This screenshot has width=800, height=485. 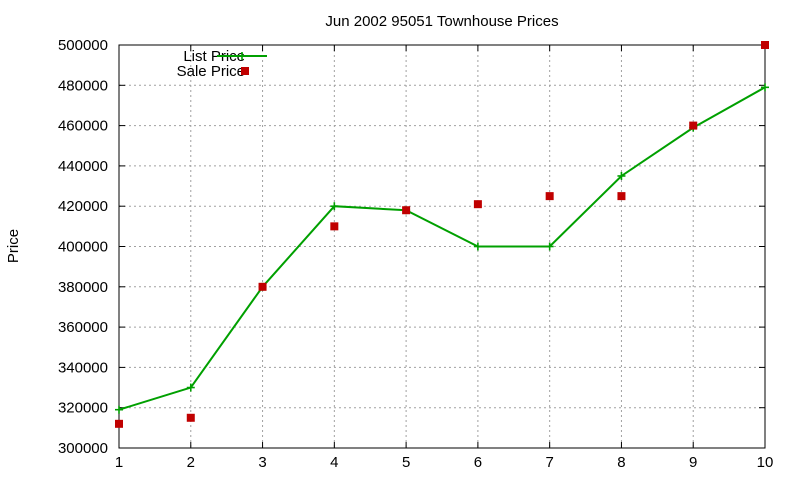 I want to click on x-tick-label: 10, so click(x=765, y=462).